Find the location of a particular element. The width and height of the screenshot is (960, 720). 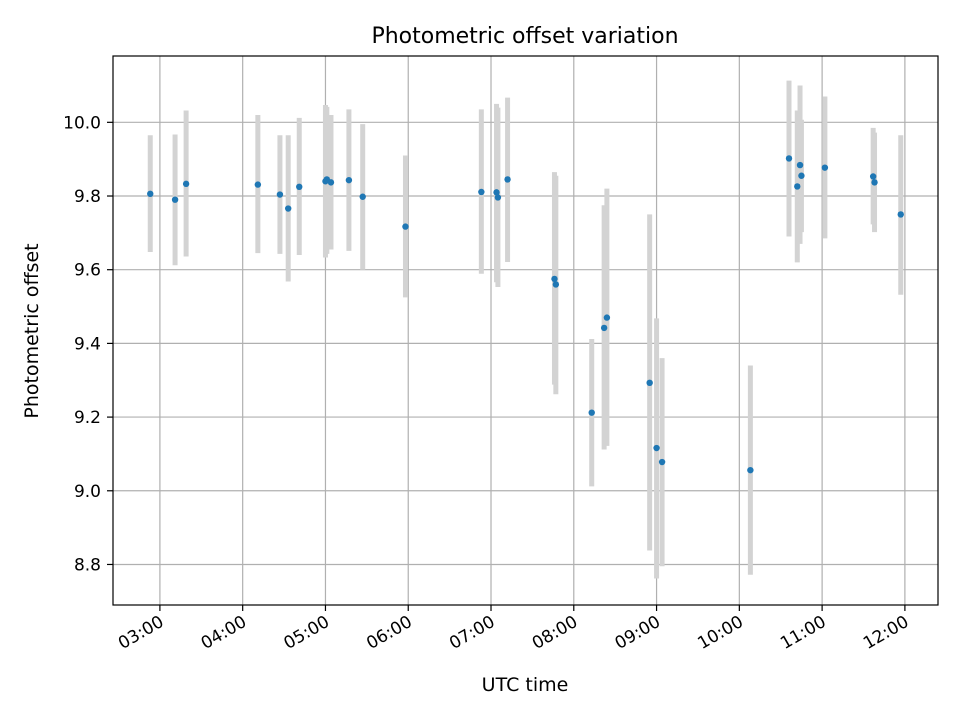

y-tick-label: 10.0 is located at coordinates (82, 123).